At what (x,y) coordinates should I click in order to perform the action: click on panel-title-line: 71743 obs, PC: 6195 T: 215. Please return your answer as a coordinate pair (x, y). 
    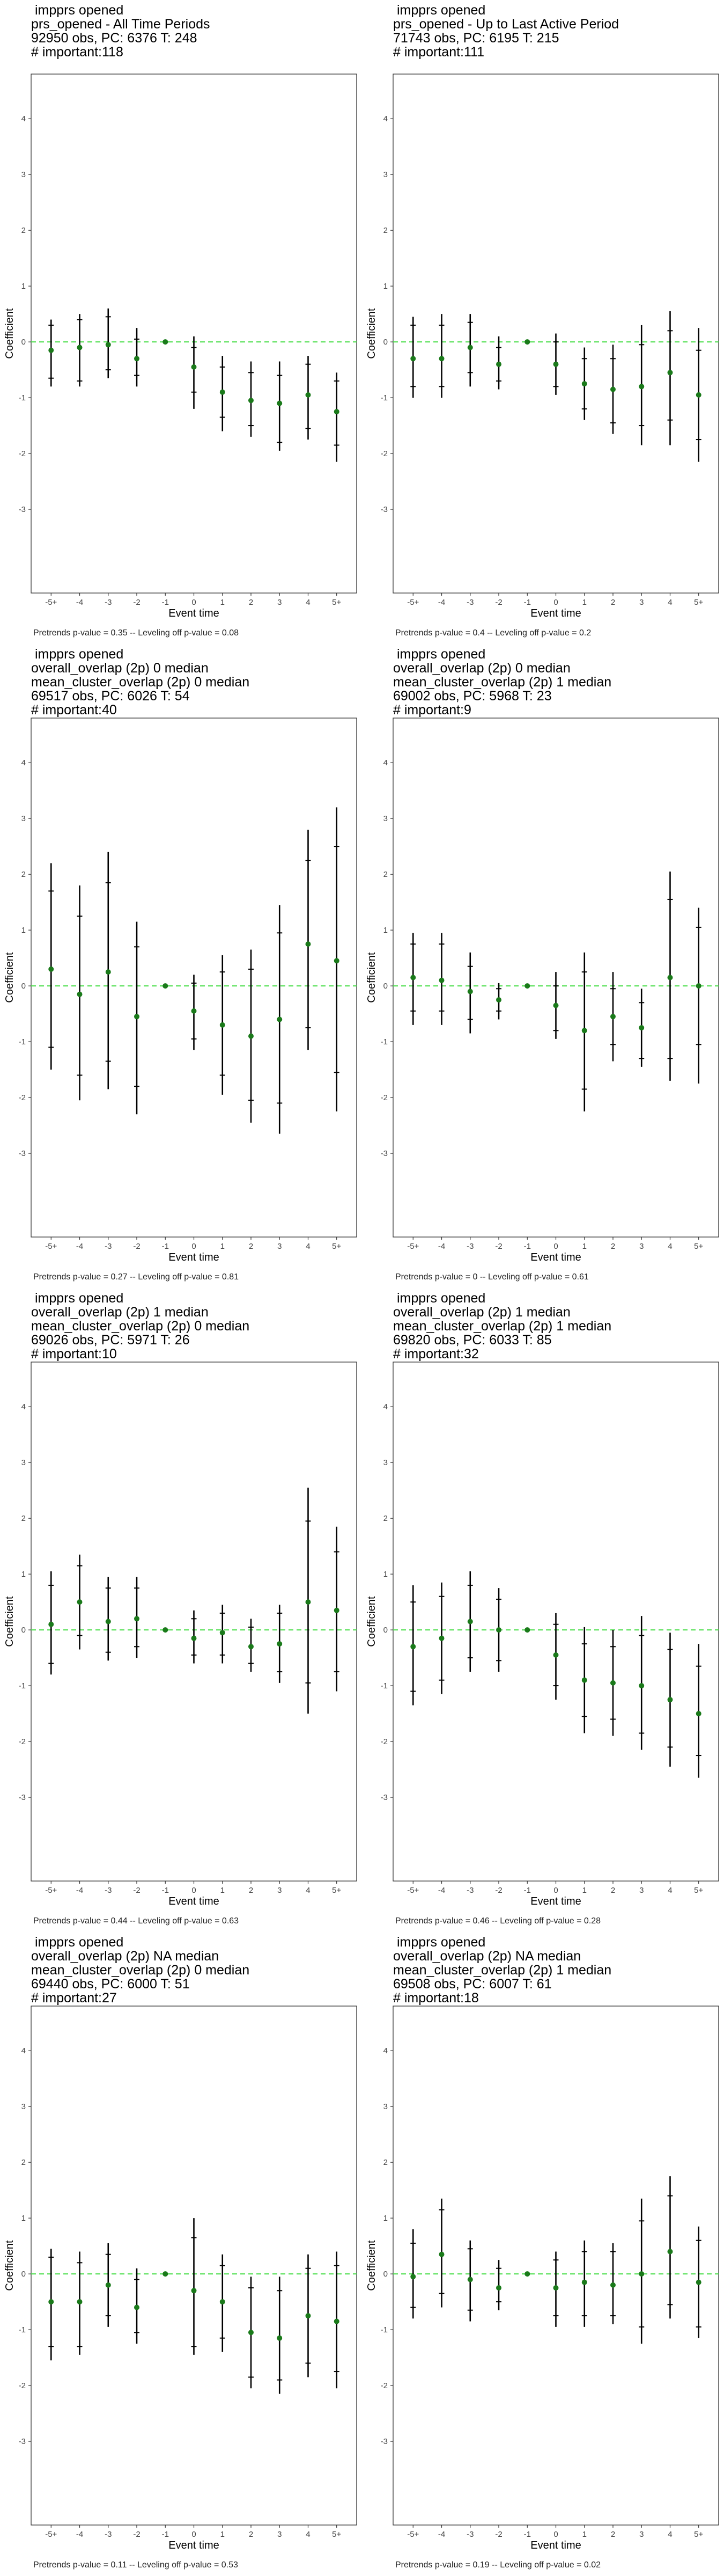
    Looking at the image, I should click on (476, 38).